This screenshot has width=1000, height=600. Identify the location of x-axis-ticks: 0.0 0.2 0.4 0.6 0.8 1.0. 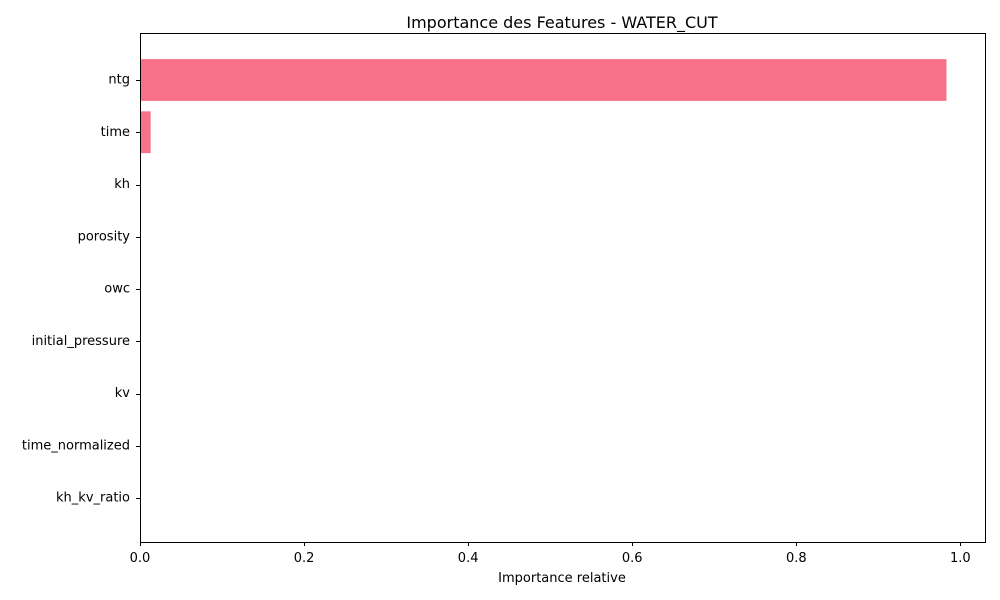
(550, 554).